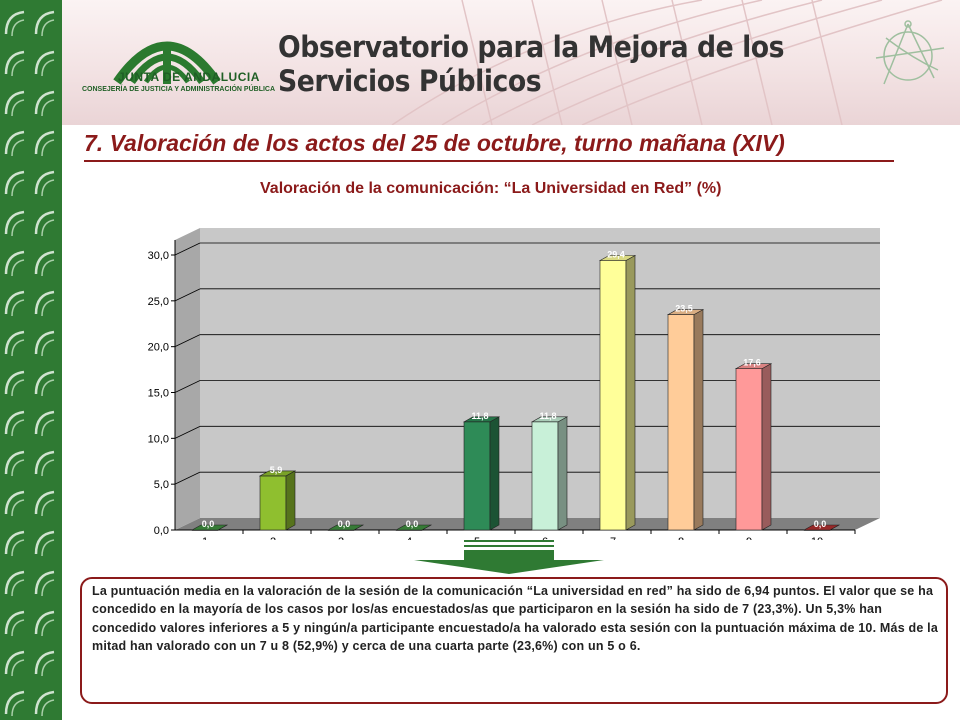  Describe the element at coordinates (161, 531) in the screenshot. I see `y-tick-label: 0,0` at that location.